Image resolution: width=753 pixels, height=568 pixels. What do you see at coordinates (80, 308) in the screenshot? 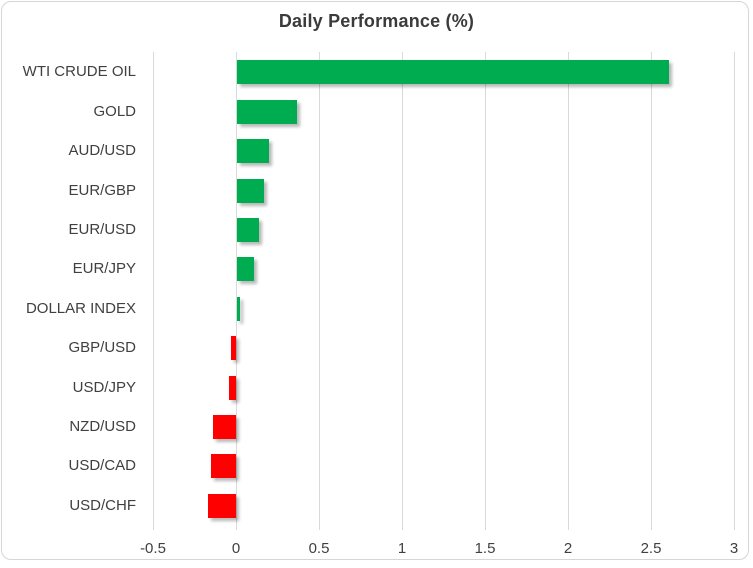
I see `category-label: DOLLAR INDEX` at bounding box center [80, 308].